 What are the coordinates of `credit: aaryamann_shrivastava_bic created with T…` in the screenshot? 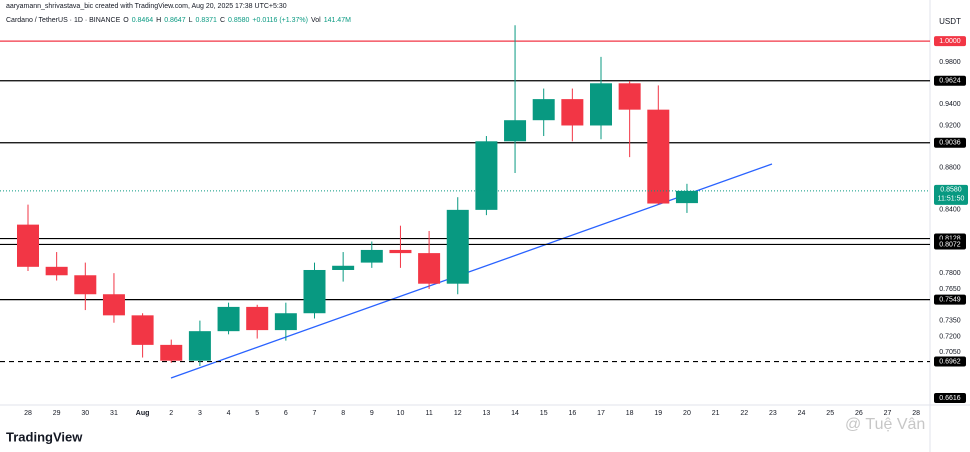 It's located at (146, 6).